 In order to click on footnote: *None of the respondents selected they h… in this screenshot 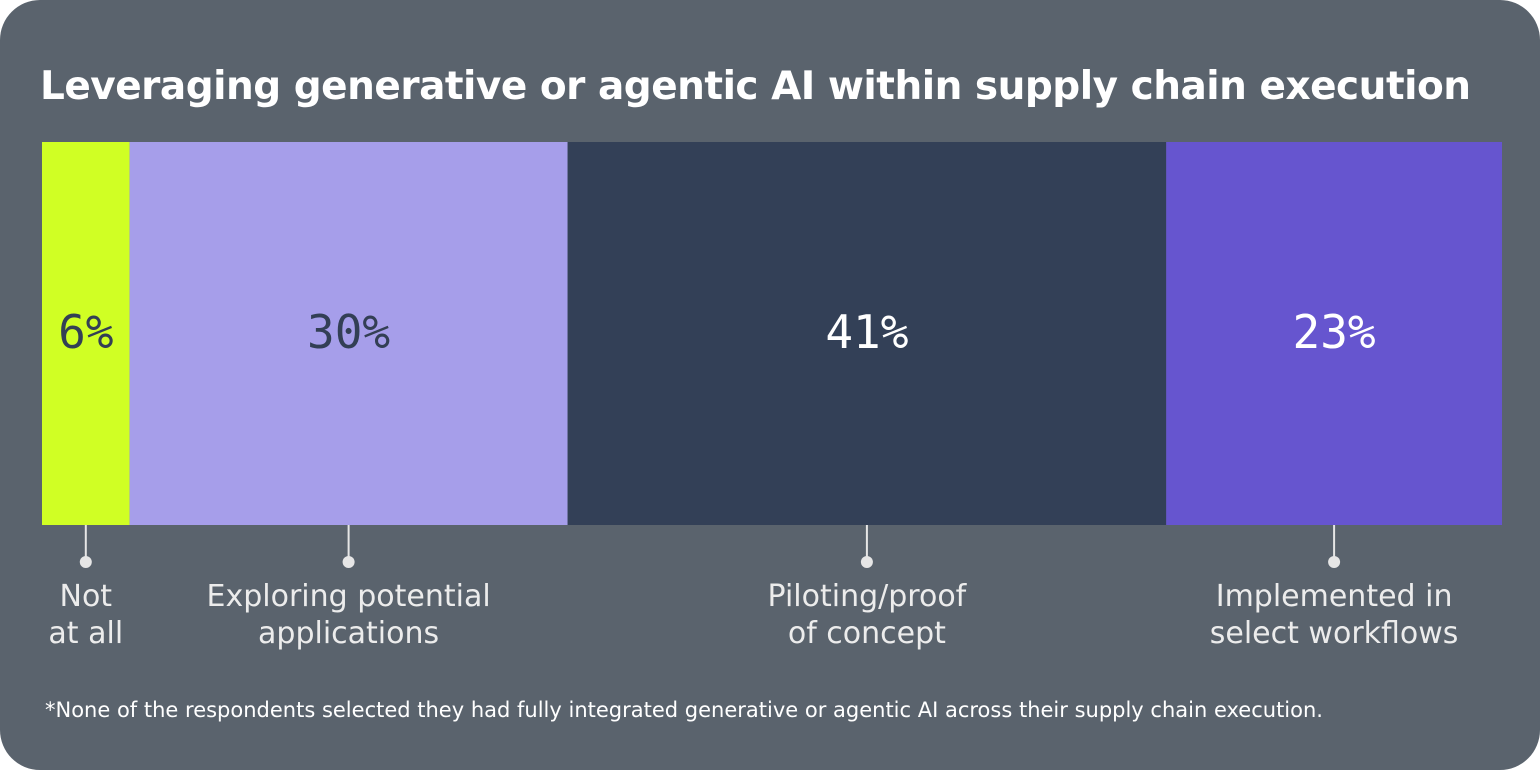, I will do `click(684, 710)`.